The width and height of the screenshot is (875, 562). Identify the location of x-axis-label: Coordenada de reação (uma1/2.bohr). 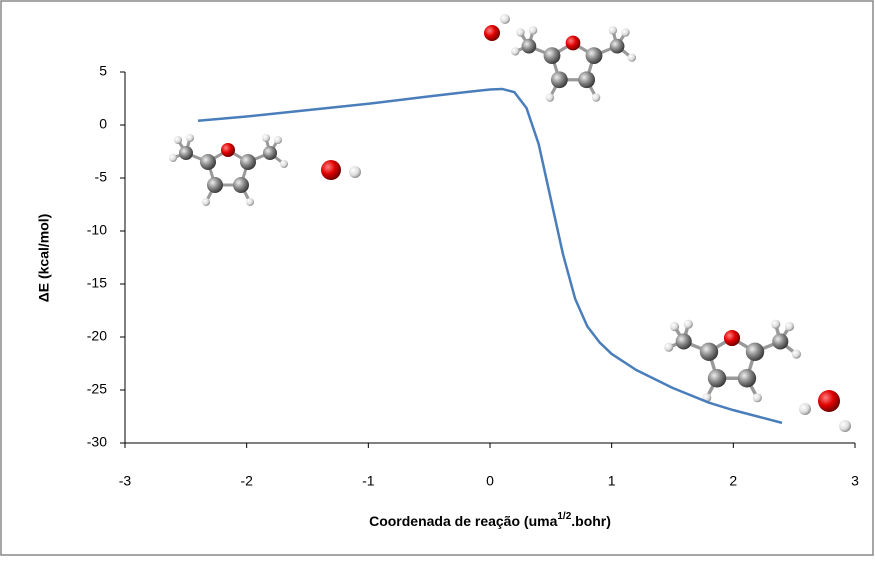
(490, 520).